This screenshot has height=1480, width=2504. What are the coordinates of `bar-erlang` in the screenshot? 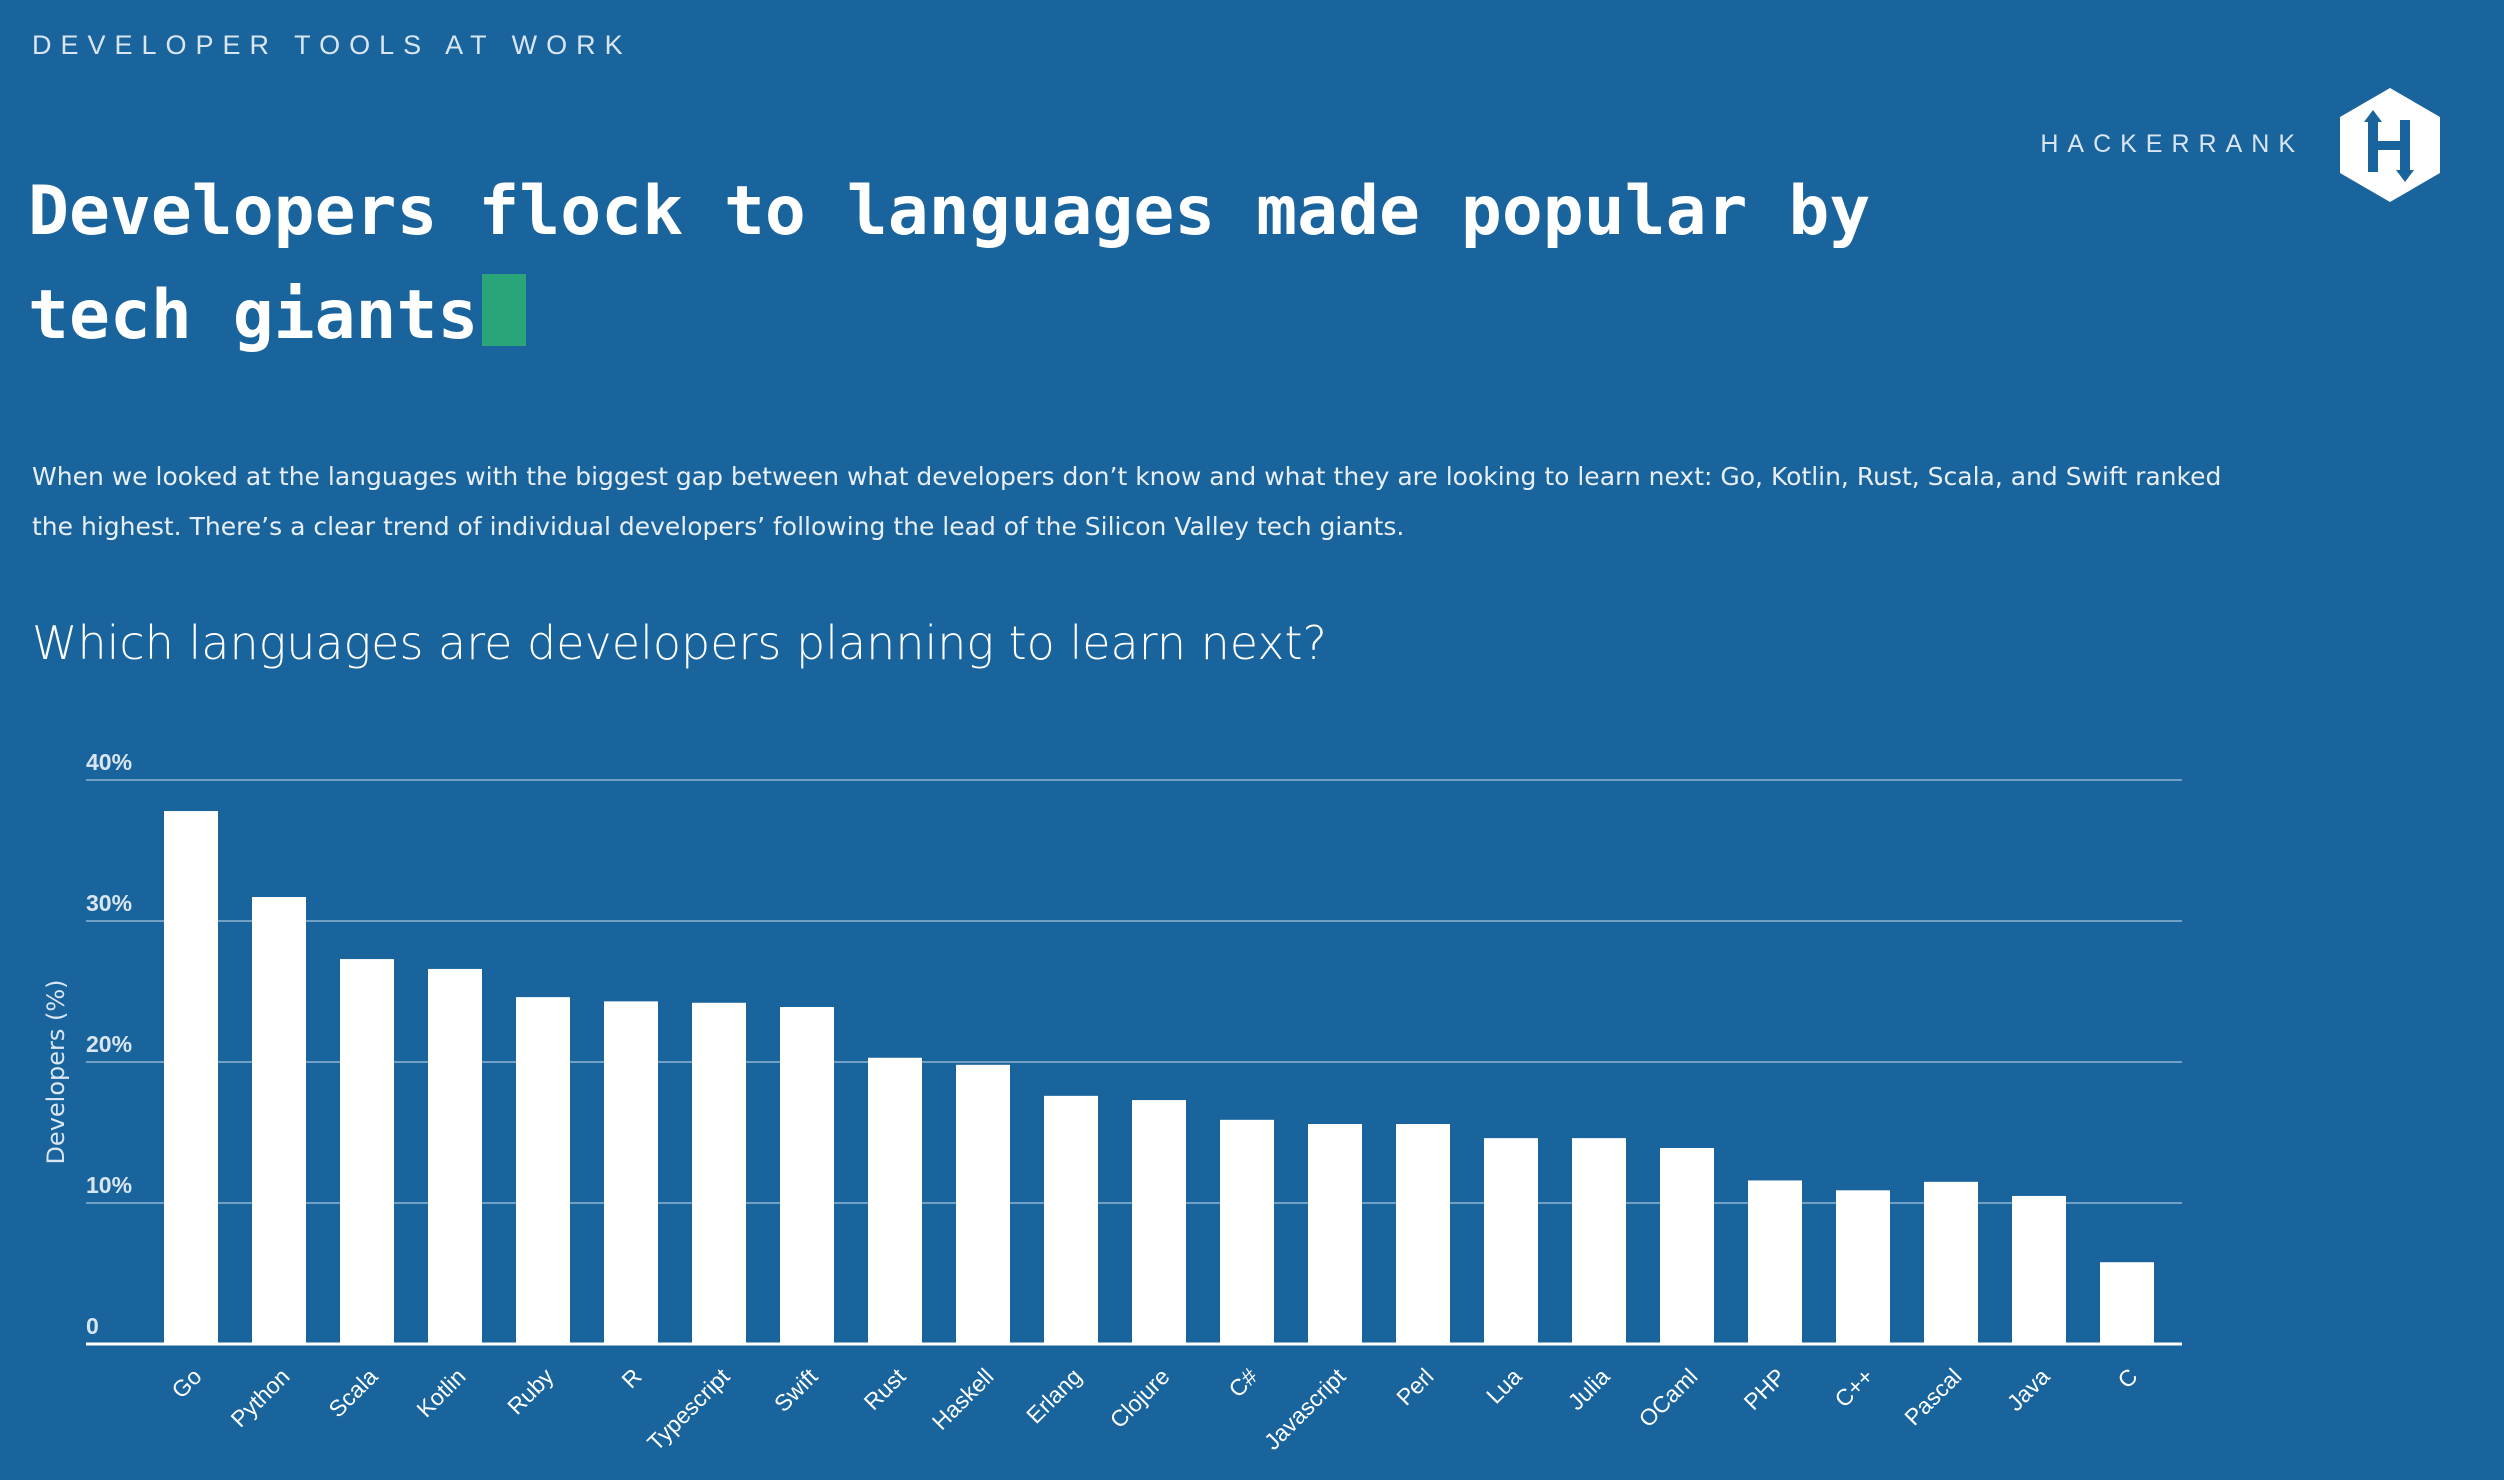 It's located at (1071, 1219).